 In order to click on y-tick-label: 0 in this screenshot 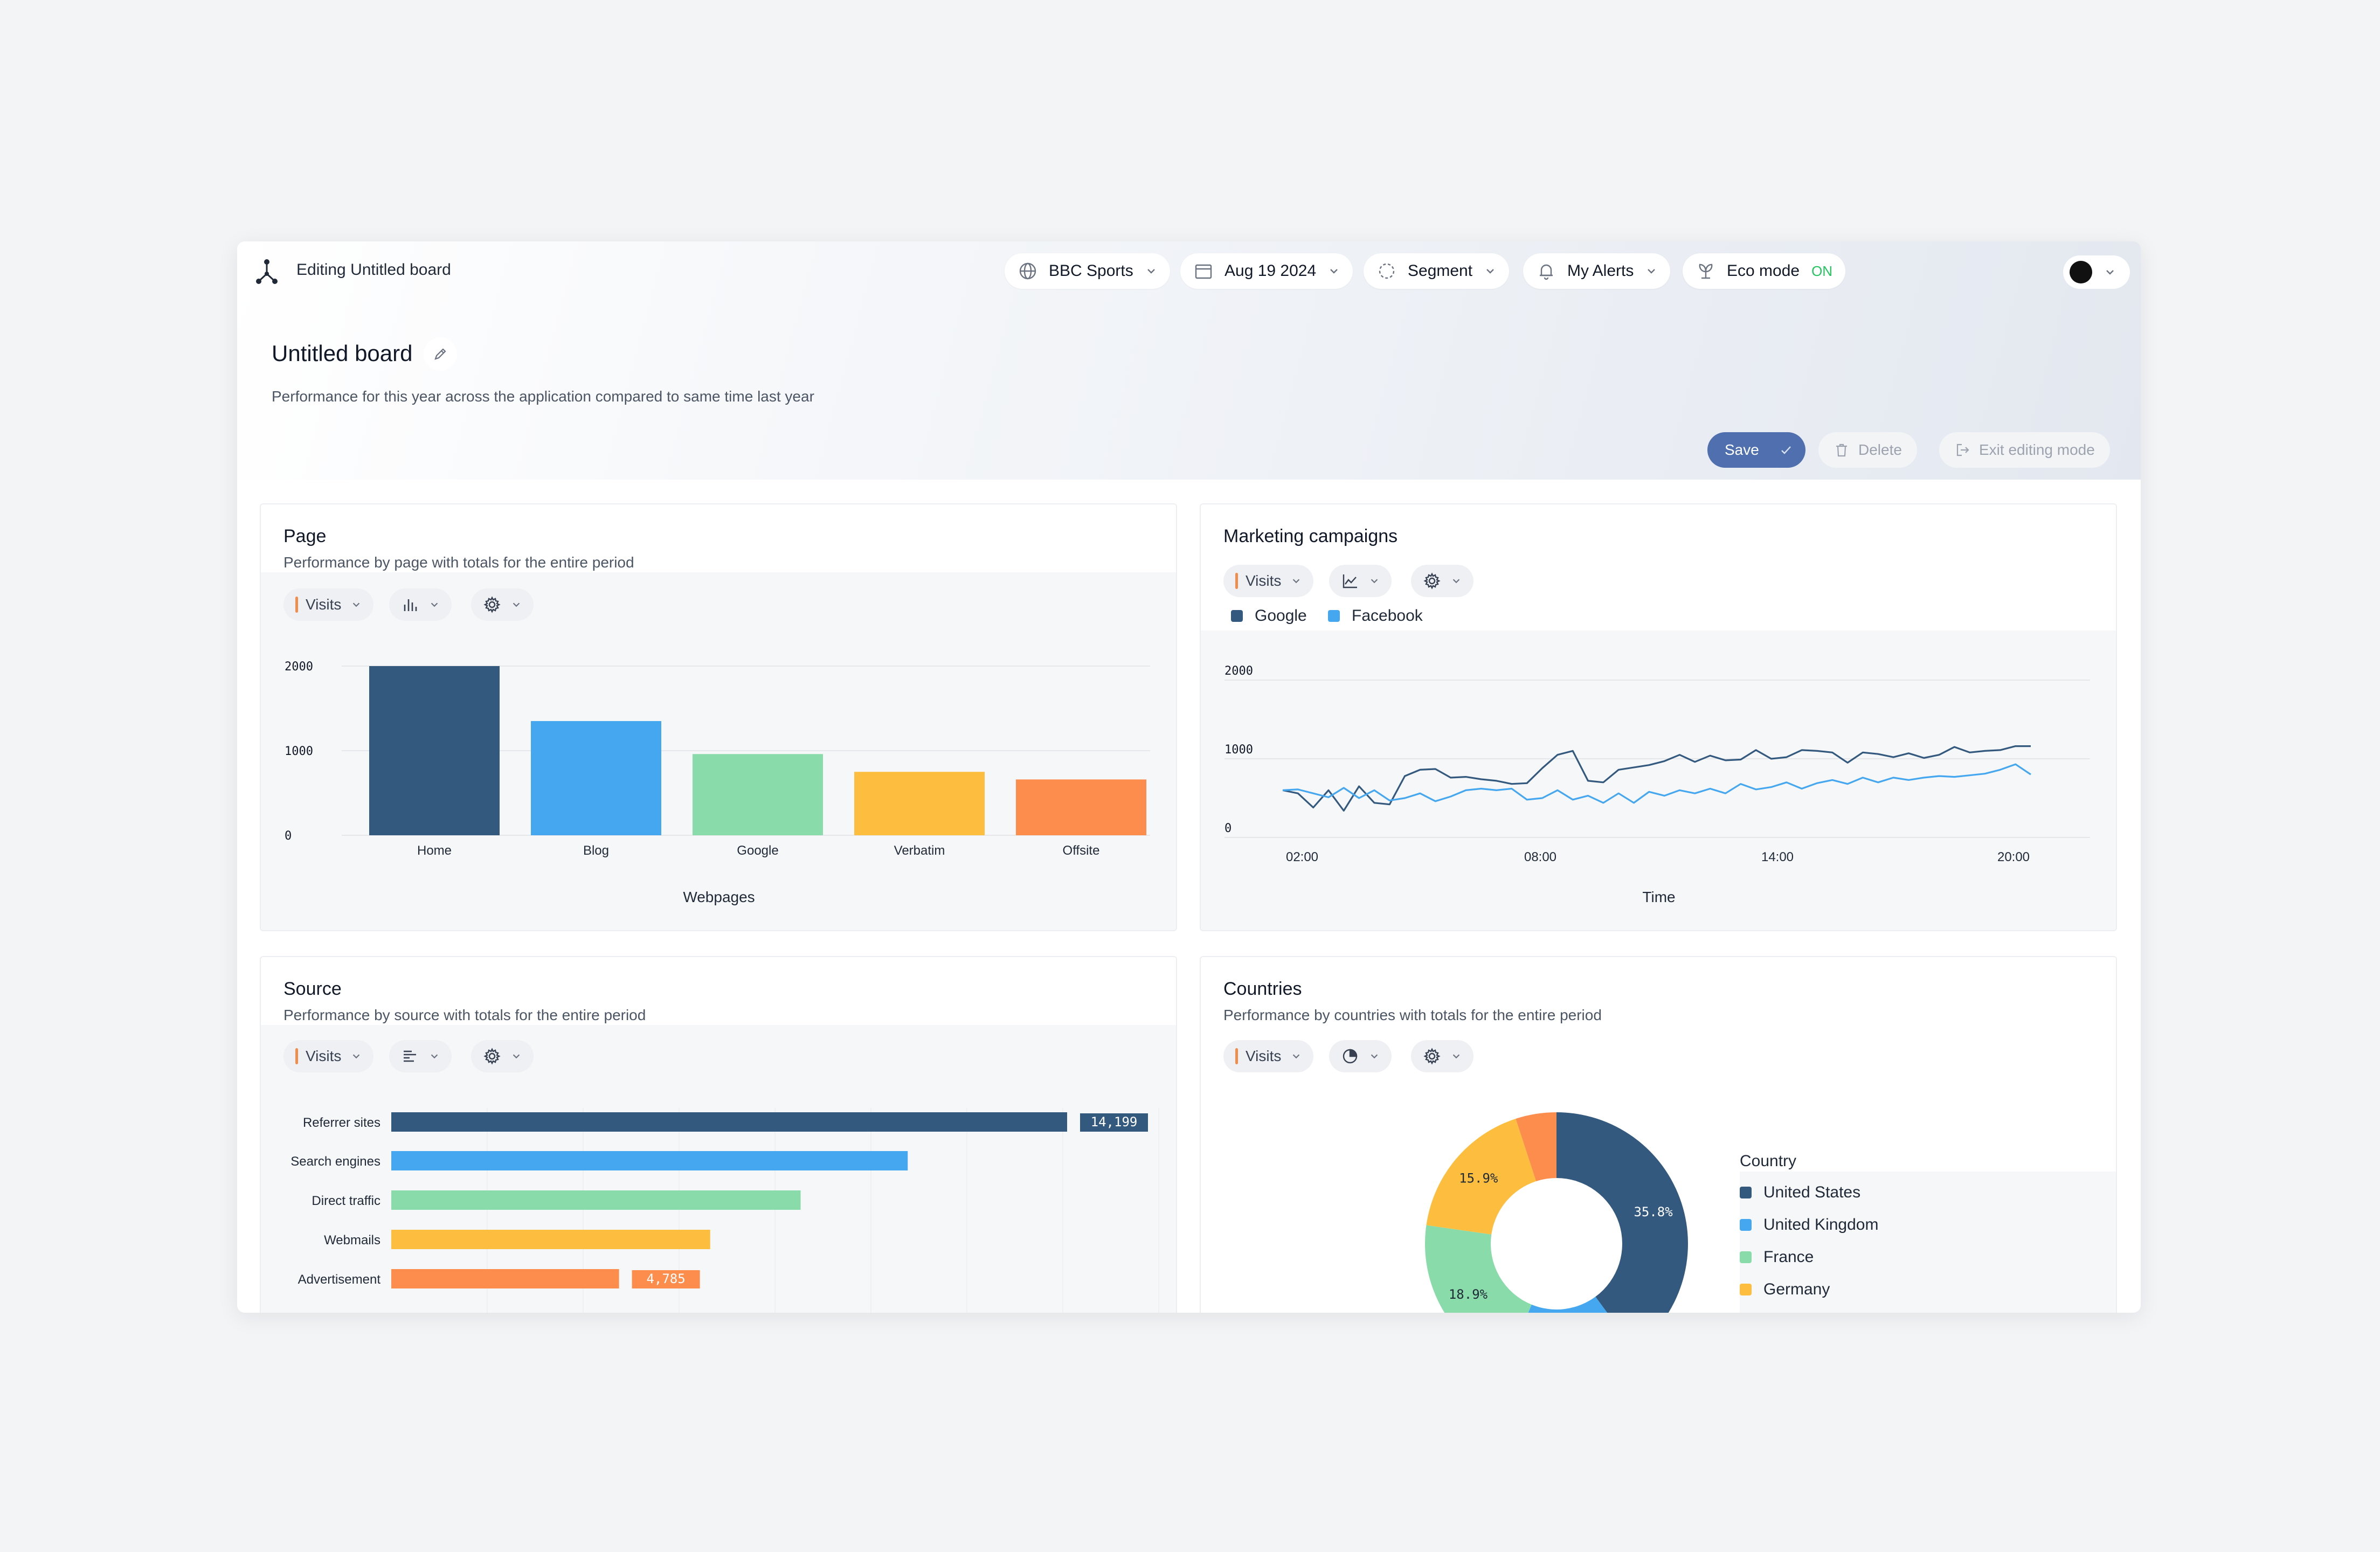, I will do `click(1227, 828)`.